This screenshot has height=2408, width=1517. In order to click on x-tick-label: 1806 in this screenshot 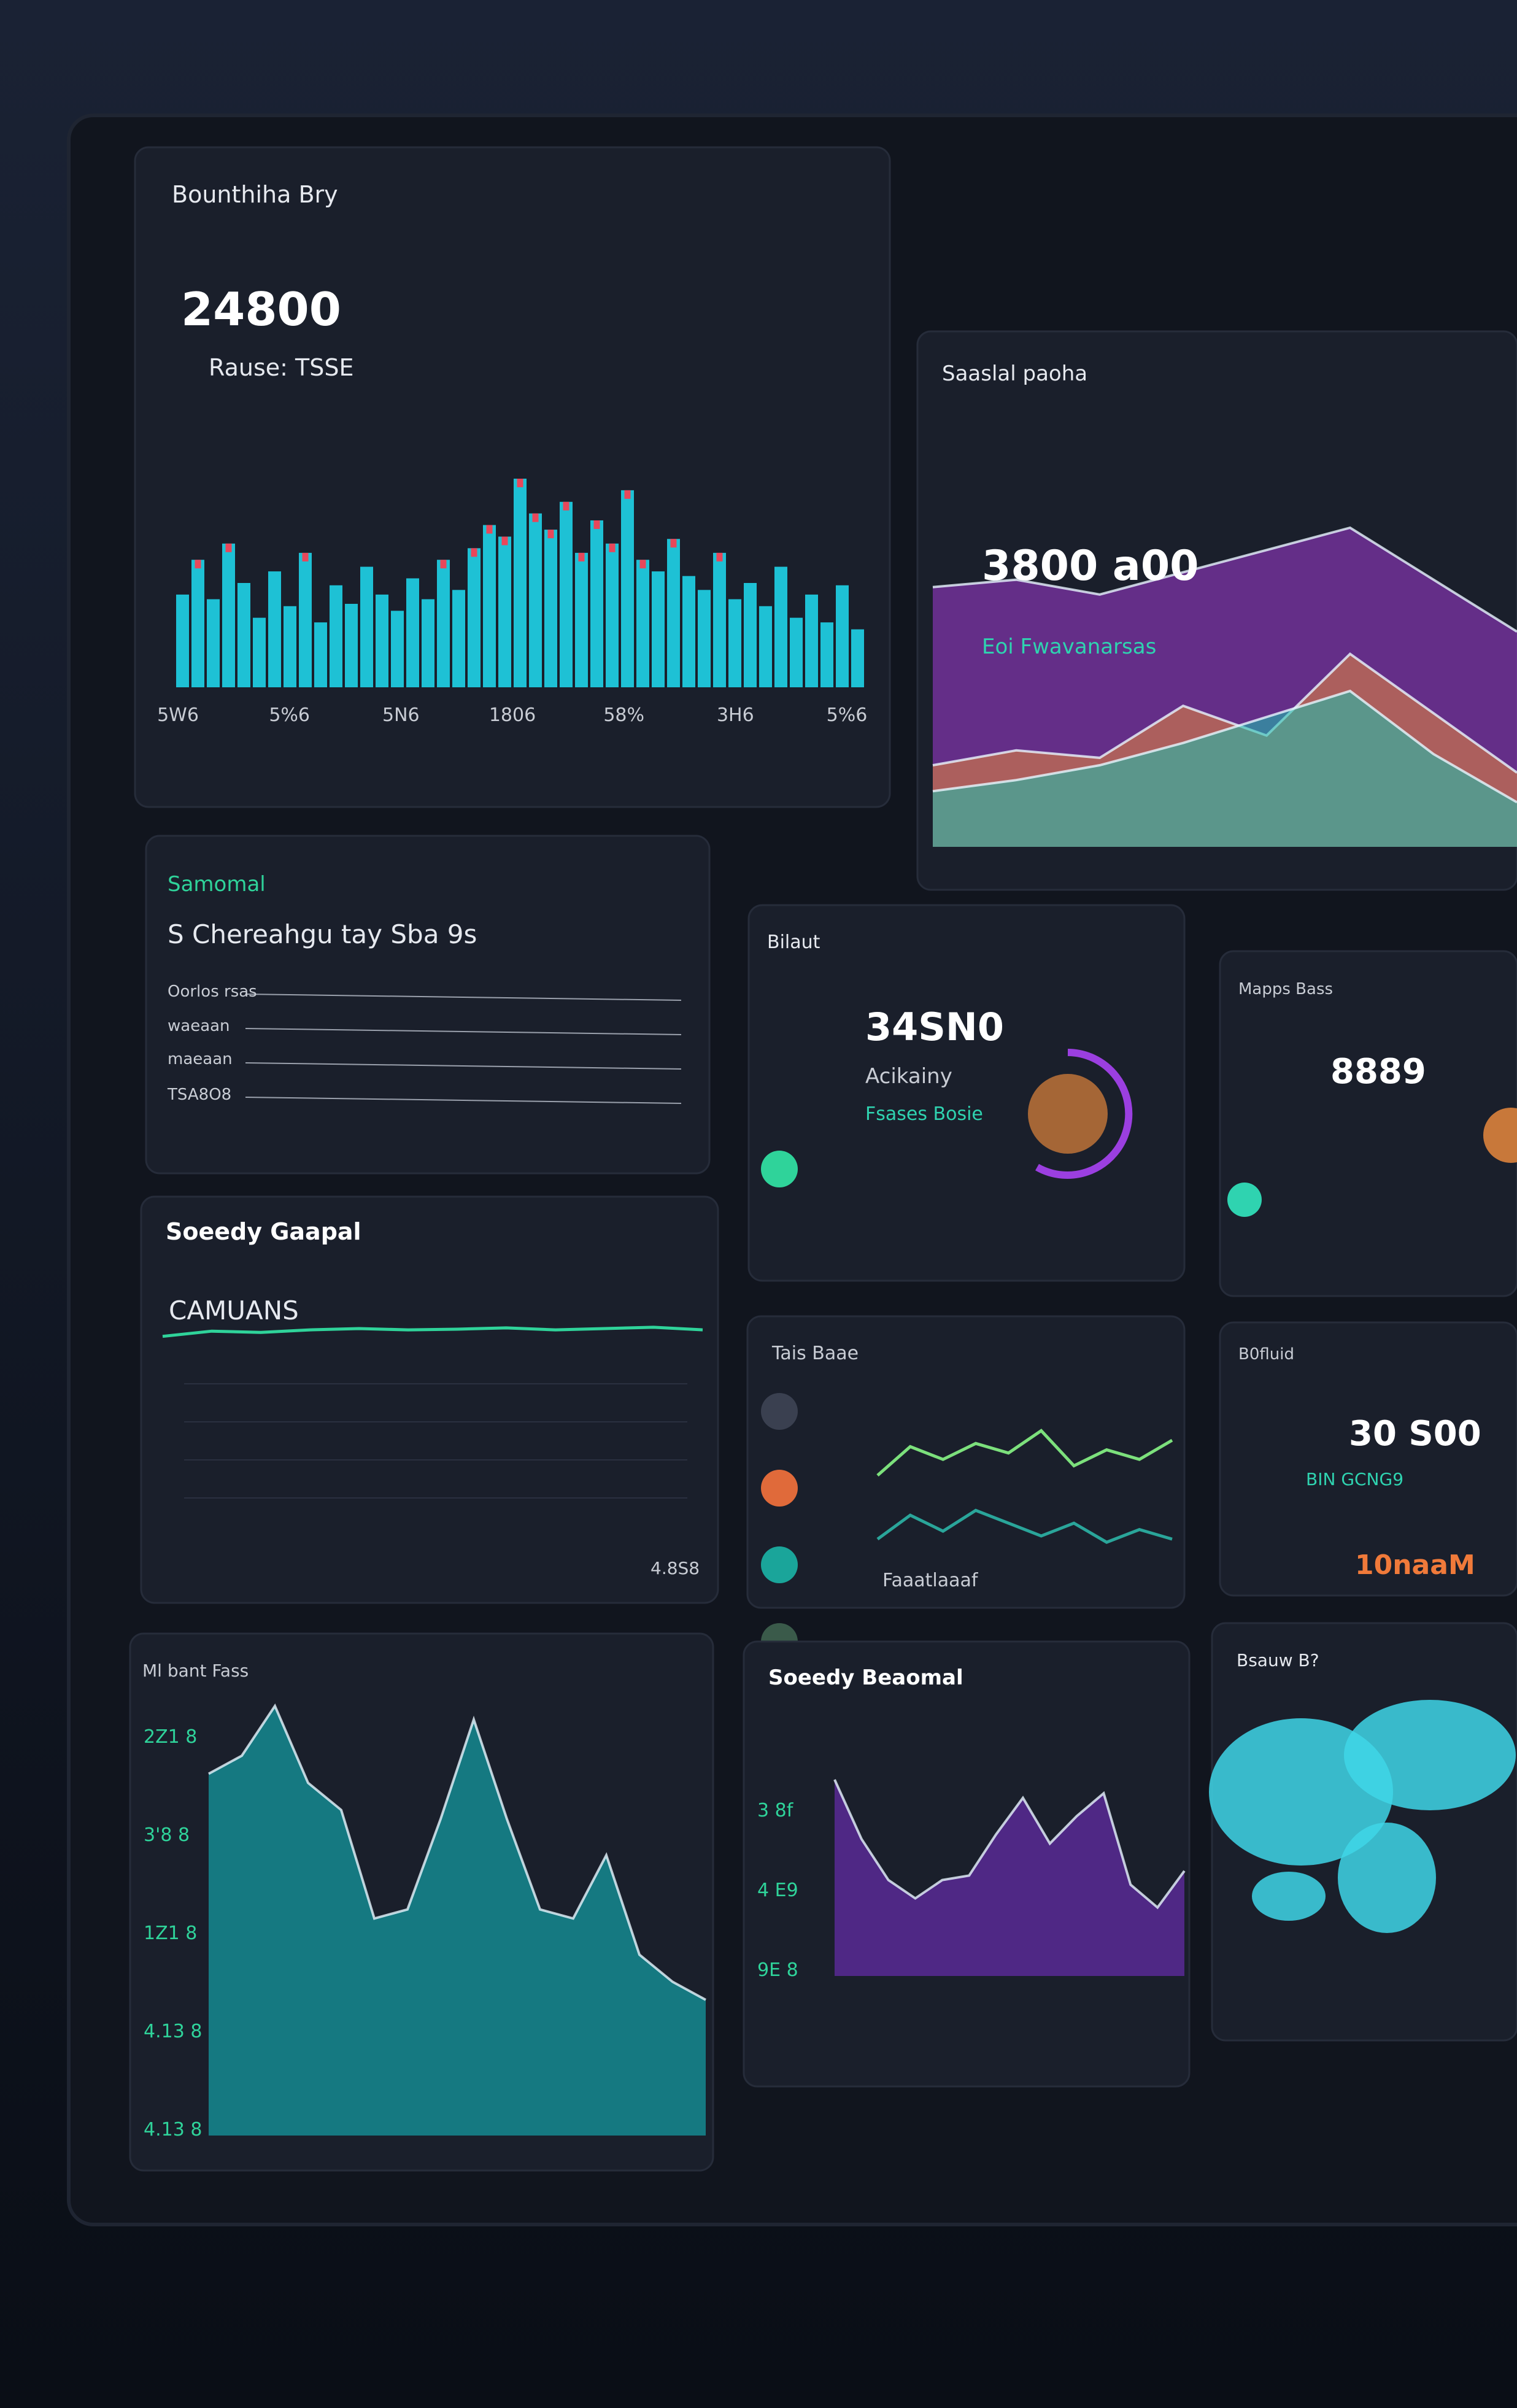, I will do `click(512, 715)`.